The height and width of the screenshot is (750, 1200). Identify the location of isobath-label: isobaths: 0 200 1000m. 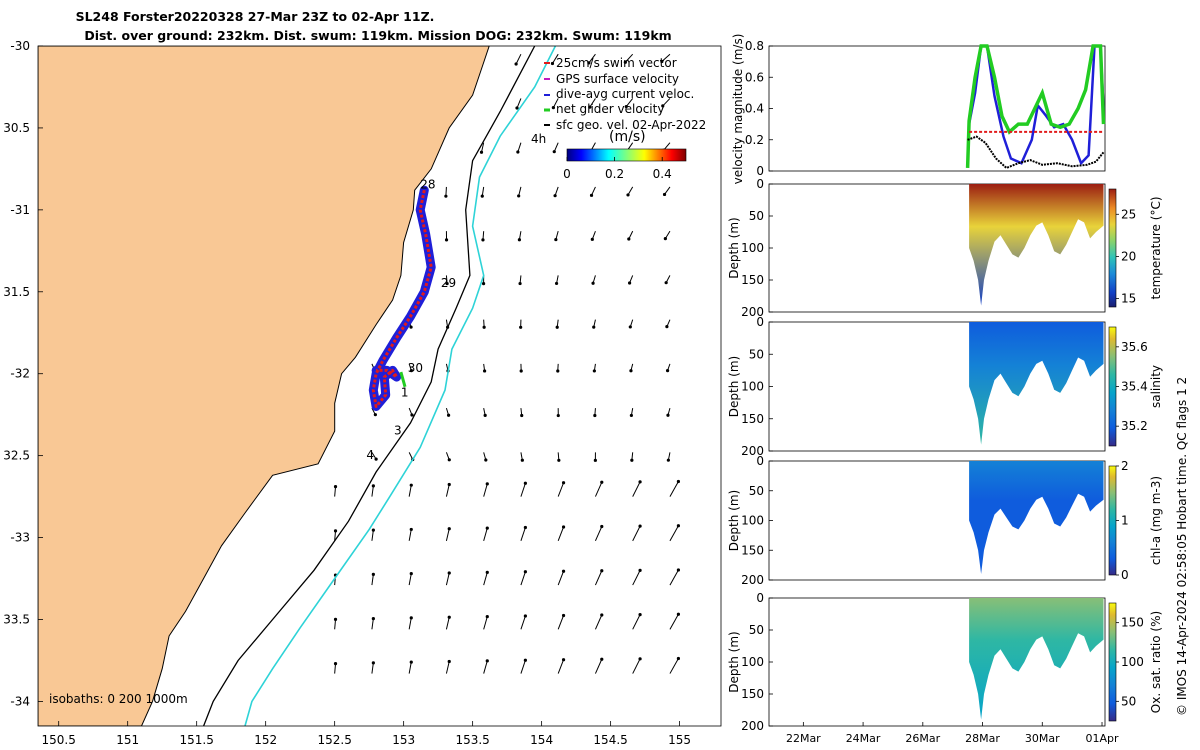
(118, 699).